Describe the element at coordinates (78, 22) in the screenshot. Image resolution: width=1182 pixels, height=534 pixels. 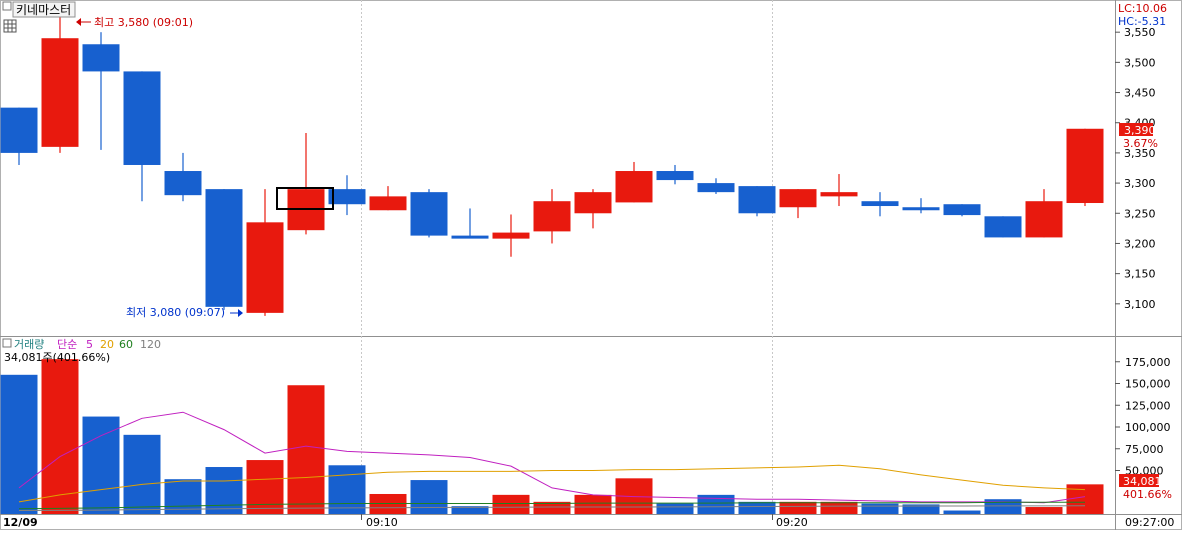
I see `arrow-left-icon` at that location.